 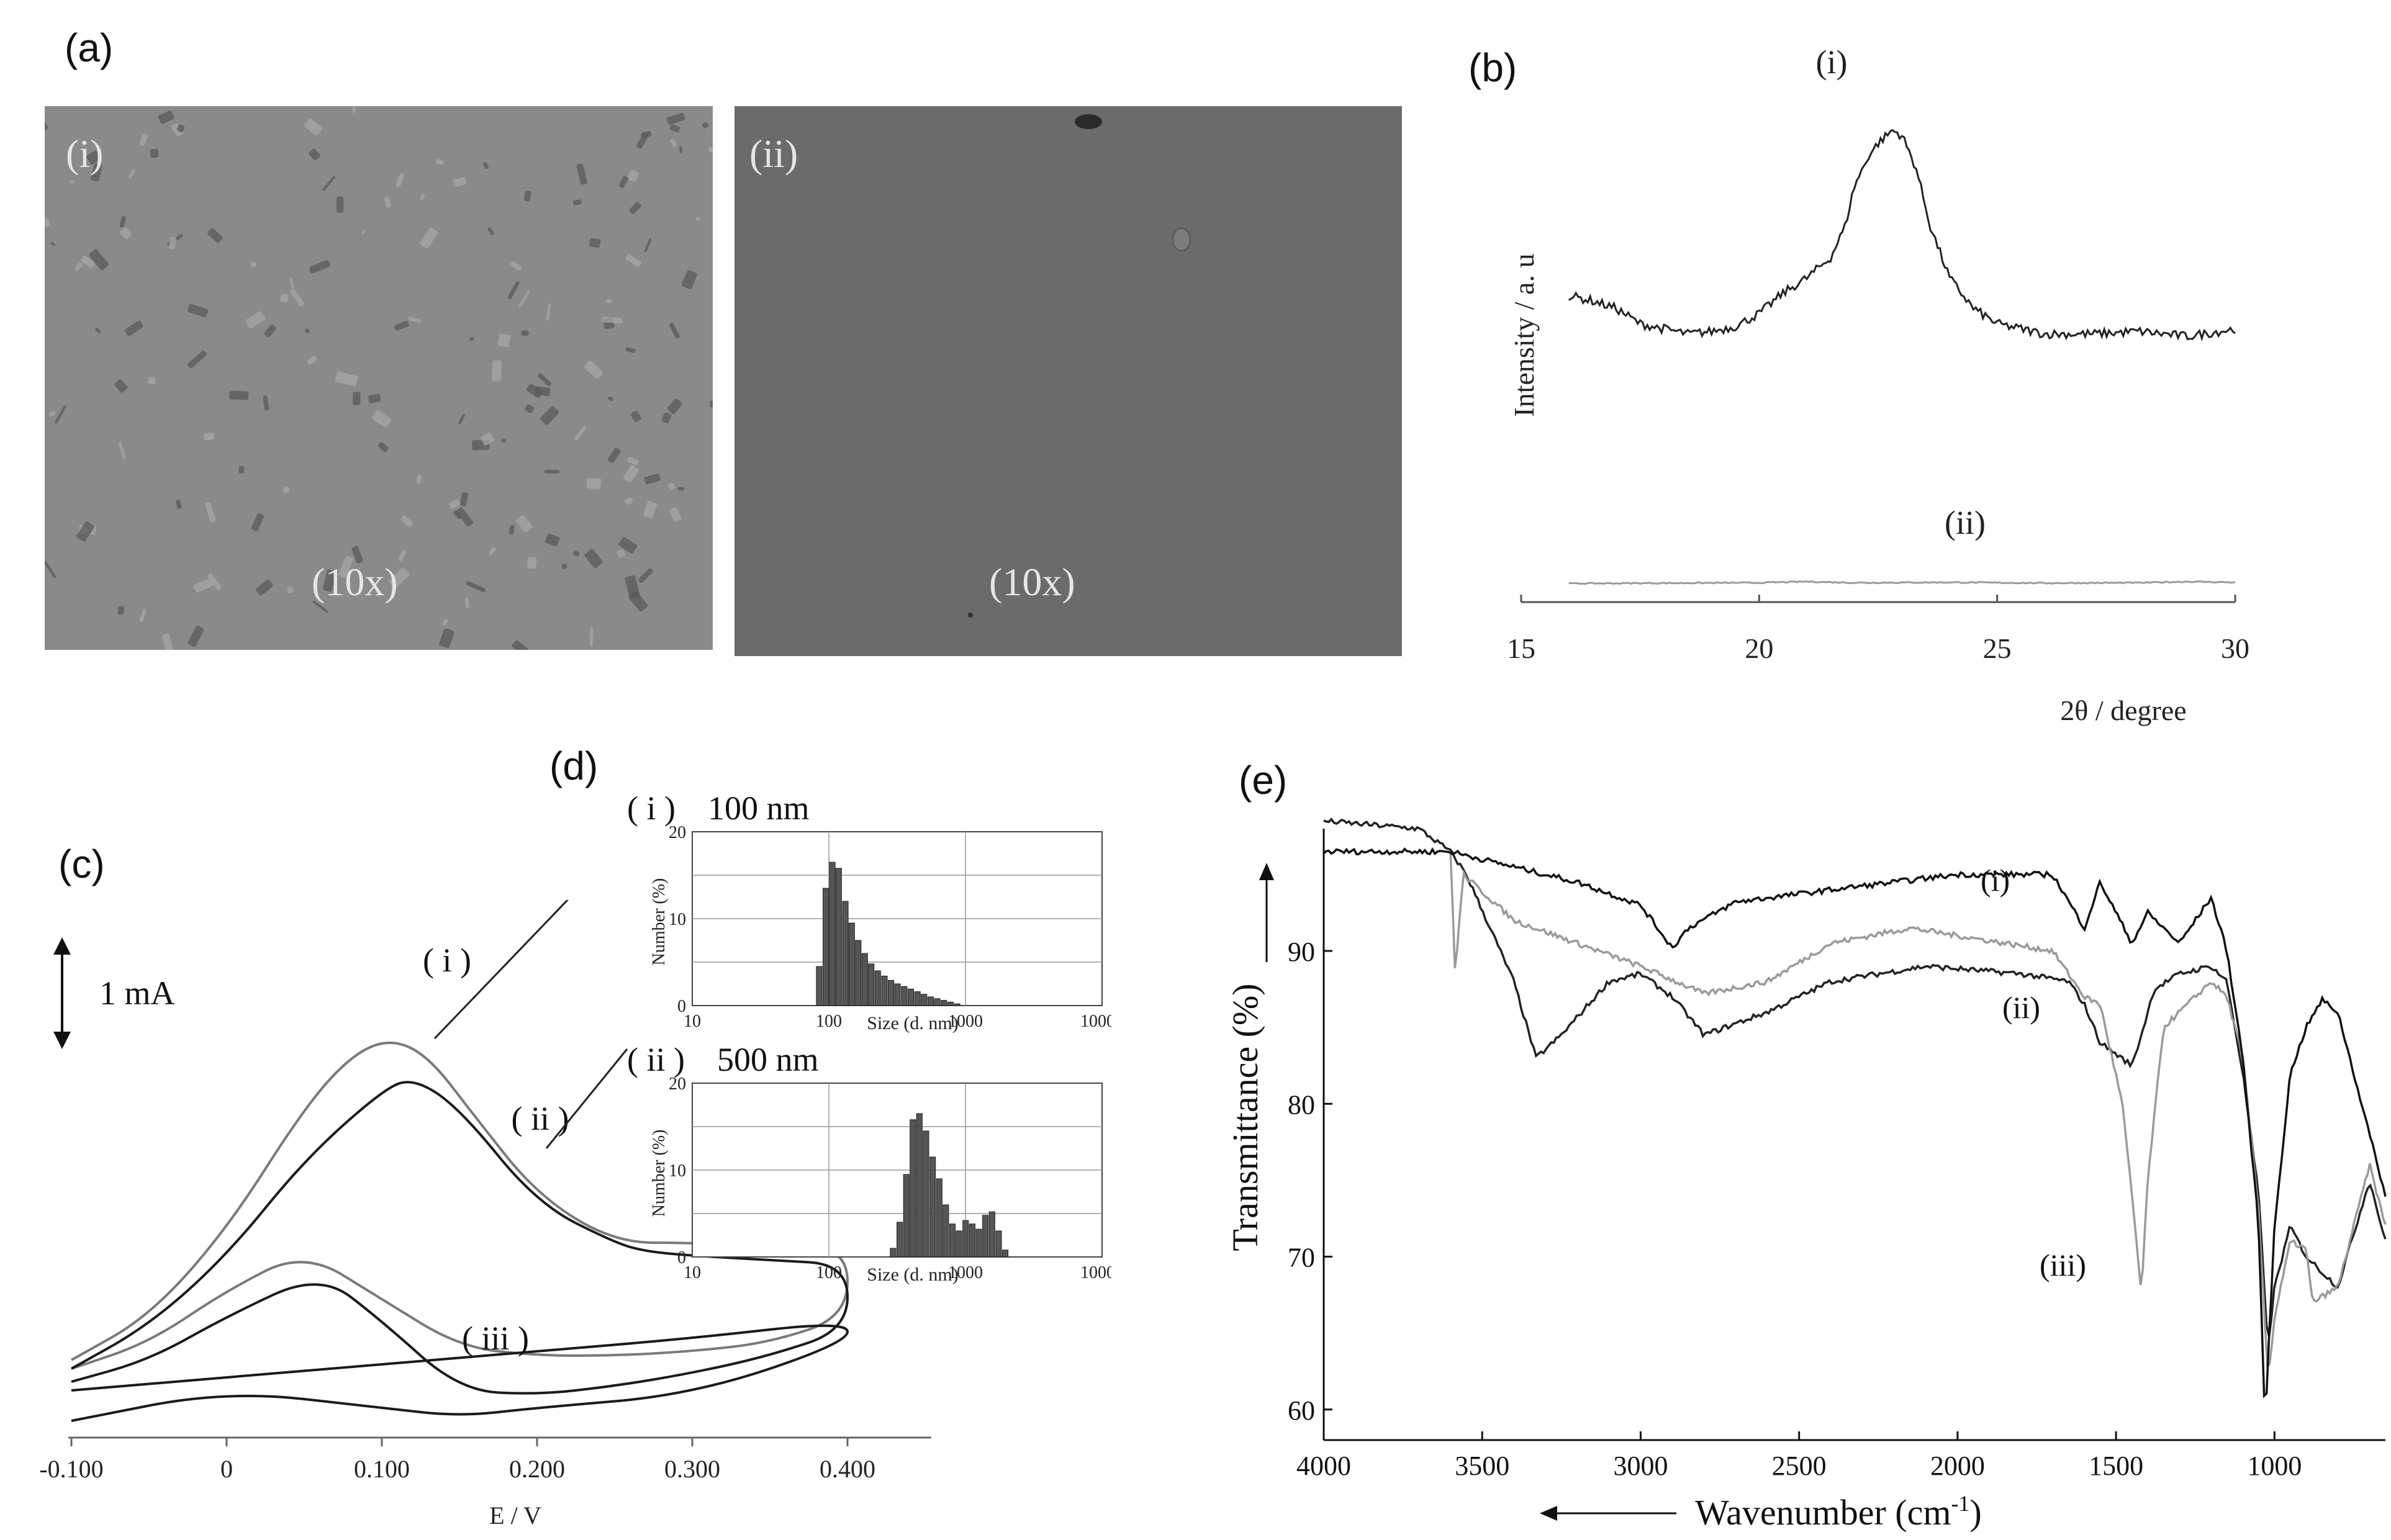 What do you see at coordinates (656, 1059) in the screenshot?
I see `dls-tag-ii: ( ii )` at bounding box center [656, 1059].